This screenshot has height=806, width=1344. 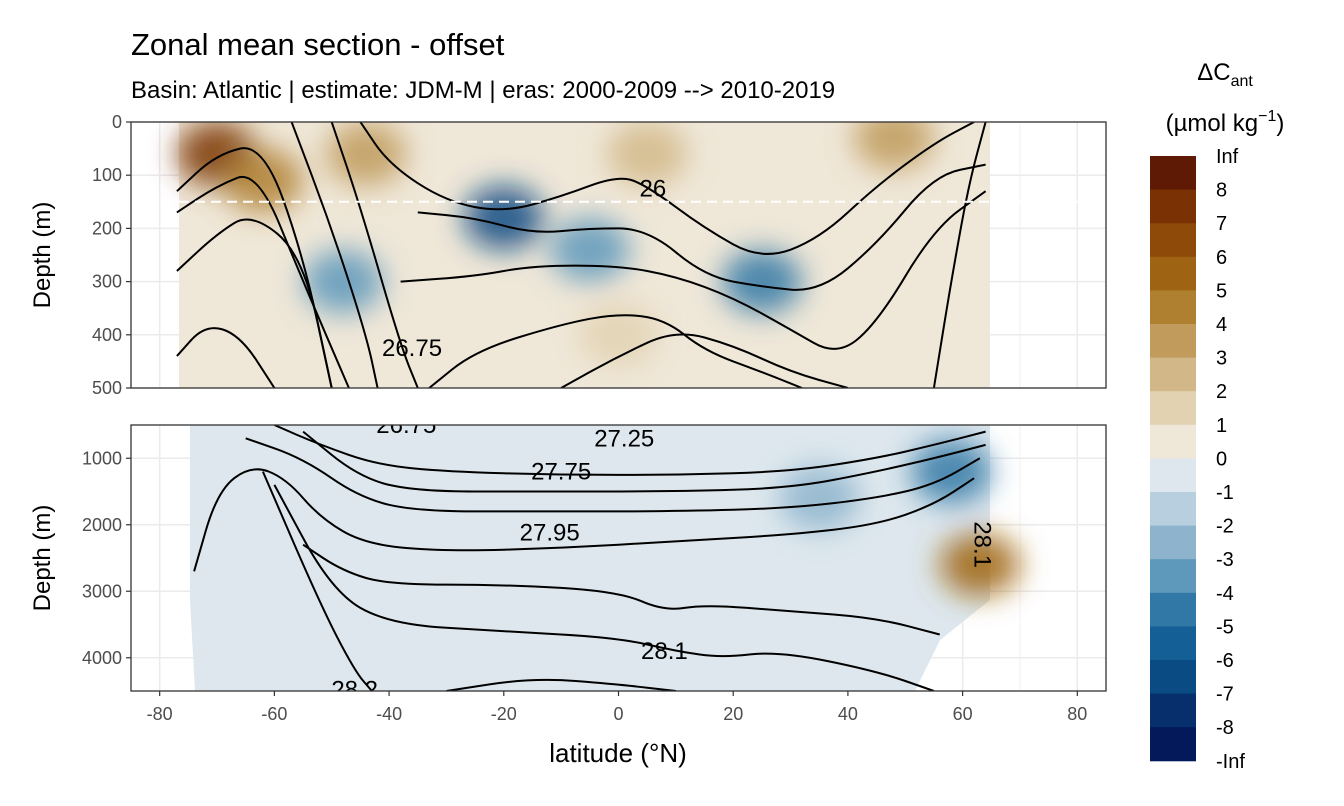 I want to click on y-tick-label: 1000, so click(x=102, y=458).